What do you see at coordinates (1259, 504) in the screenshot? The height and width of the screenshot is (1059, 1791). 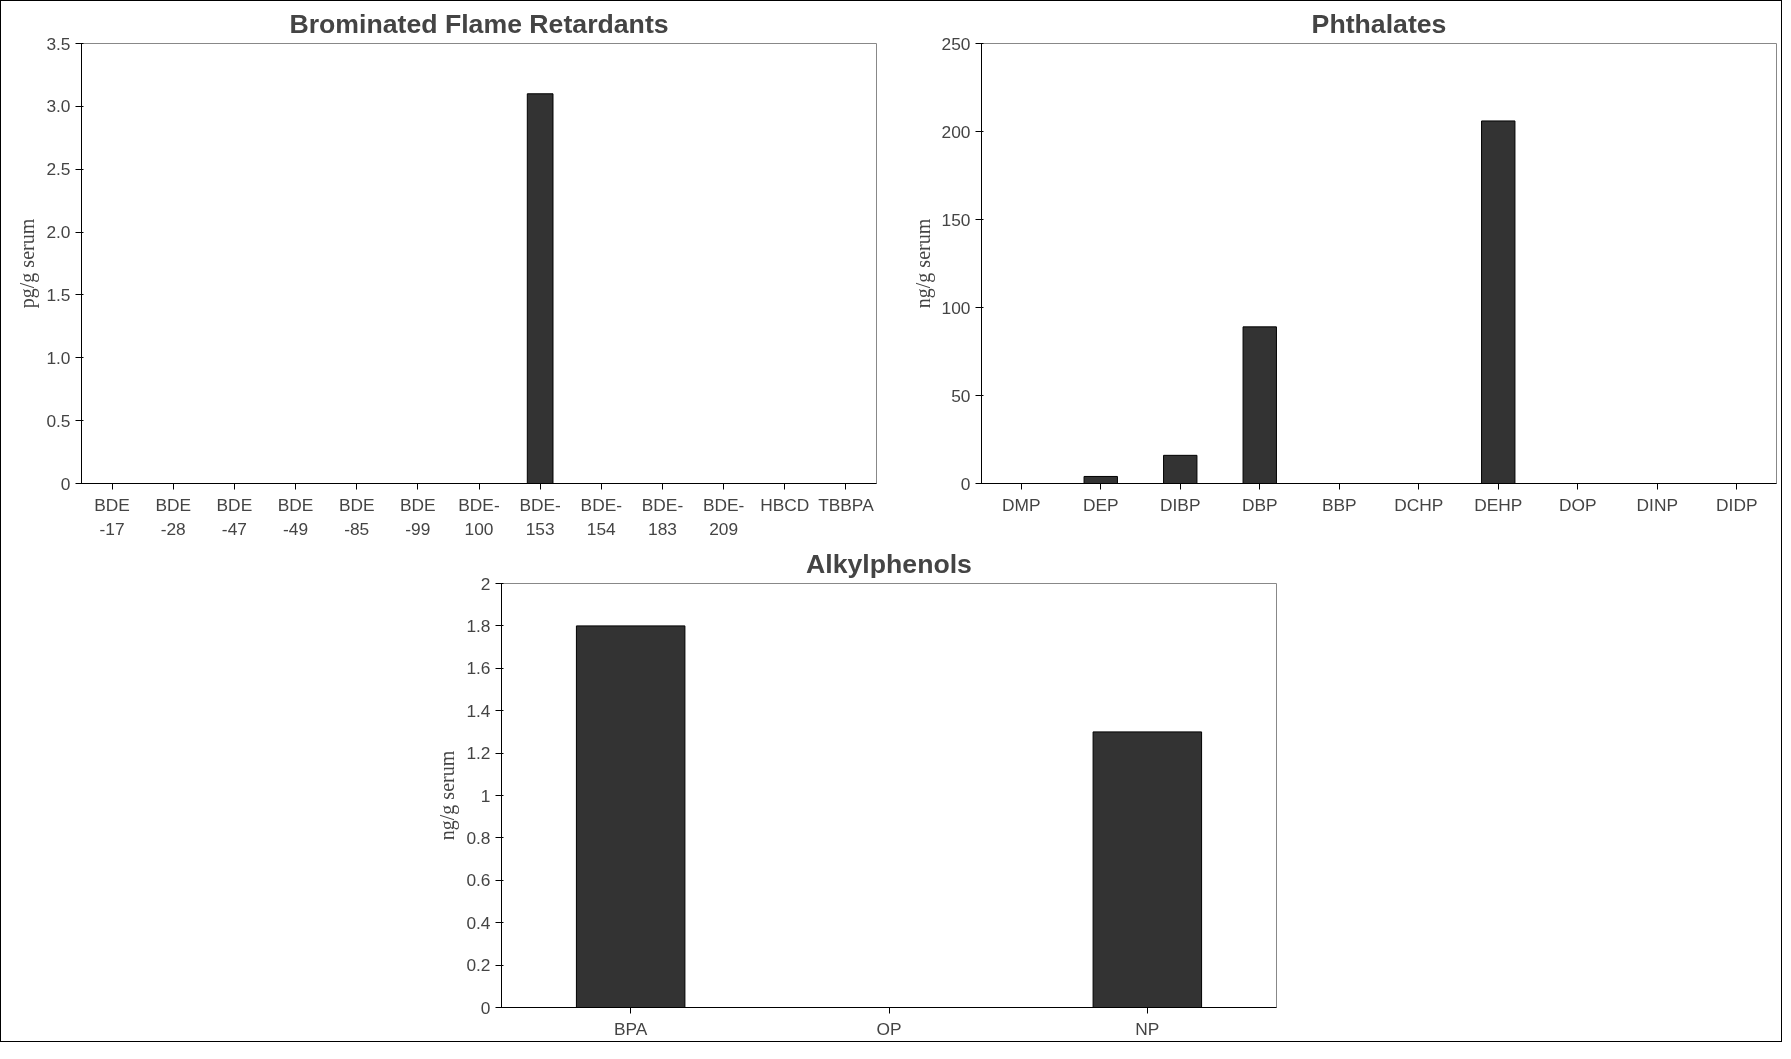 I see `x-tick-label: DBP` at bounding box center [1259, 504].